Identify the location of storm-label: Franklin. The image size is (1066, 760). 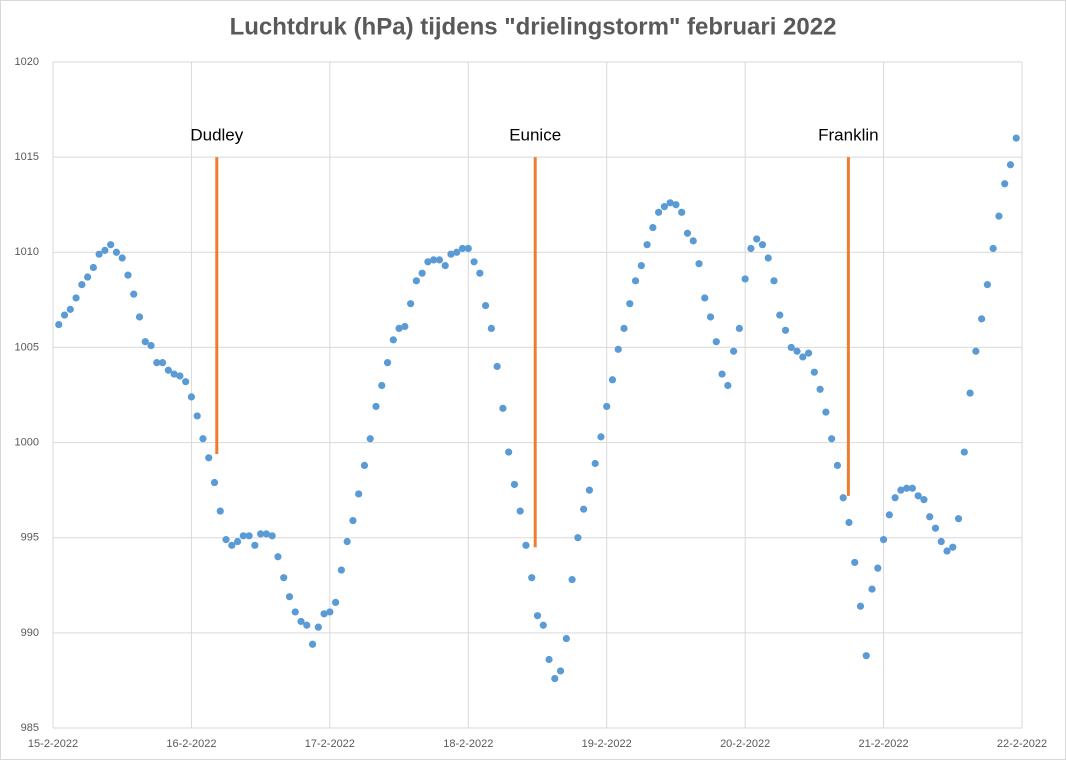
(848, 135).